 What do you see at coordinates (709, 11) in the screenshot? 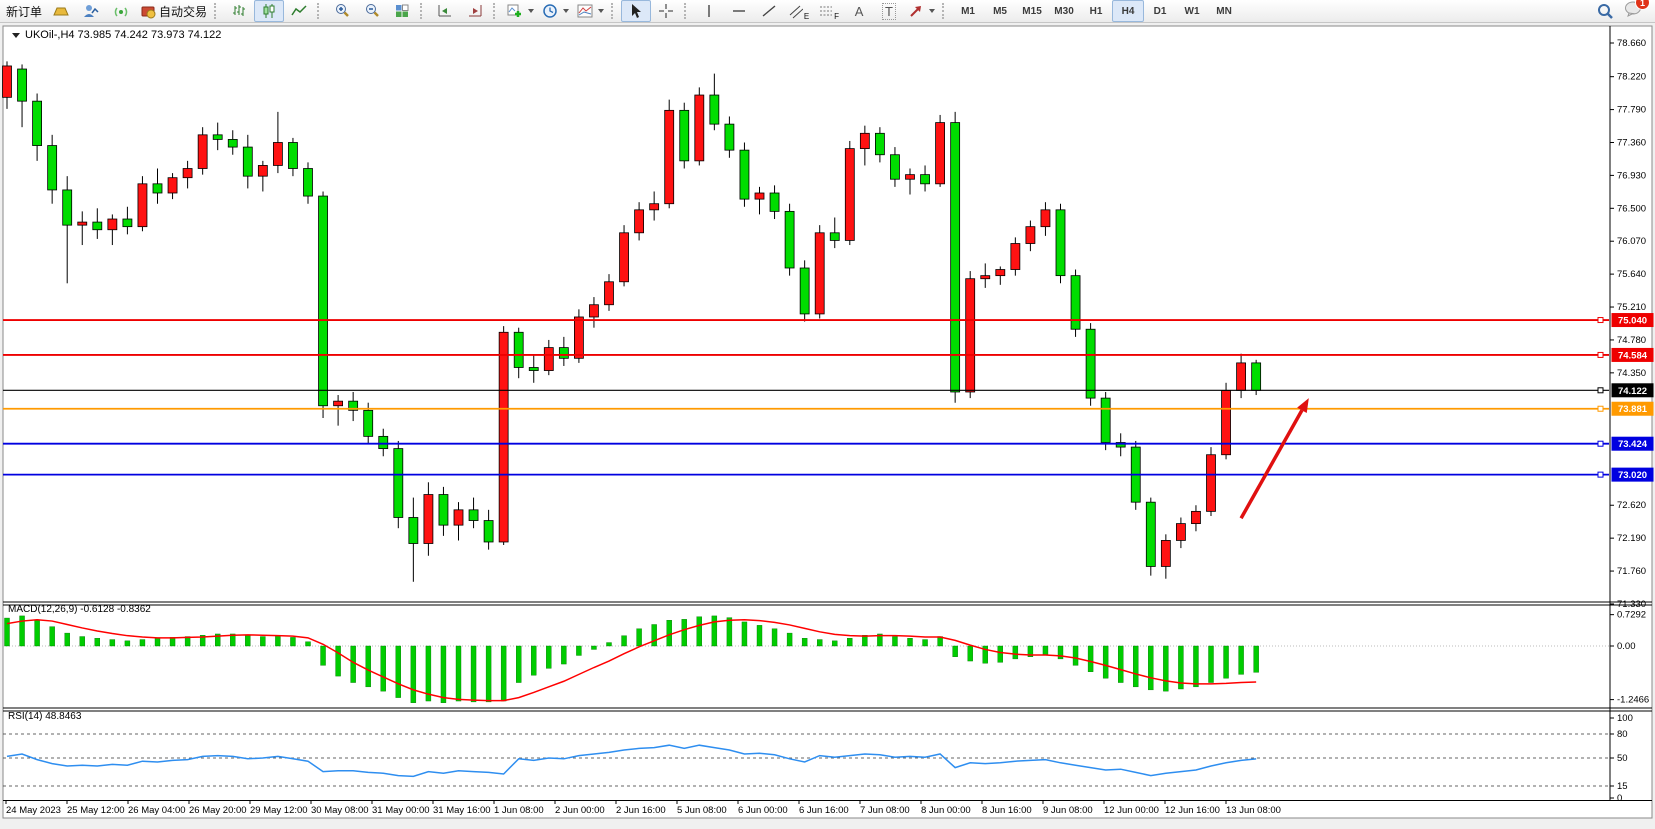
I see `vertical-line-tool-button` at bounding box center [709, 11].